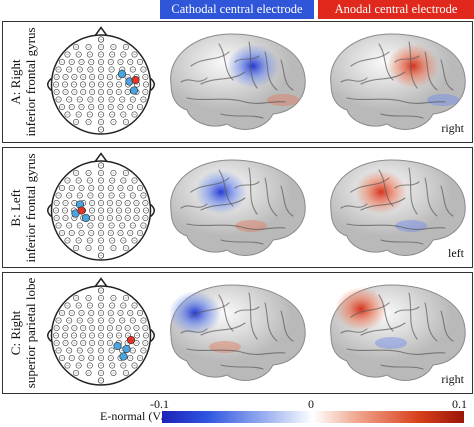 The width and height of the screenshot is (474, 427). Describe the element at coordinates (30, 333) in the screenshot. I see `panel-c-label-line2: superior parietal lobe` at that location.